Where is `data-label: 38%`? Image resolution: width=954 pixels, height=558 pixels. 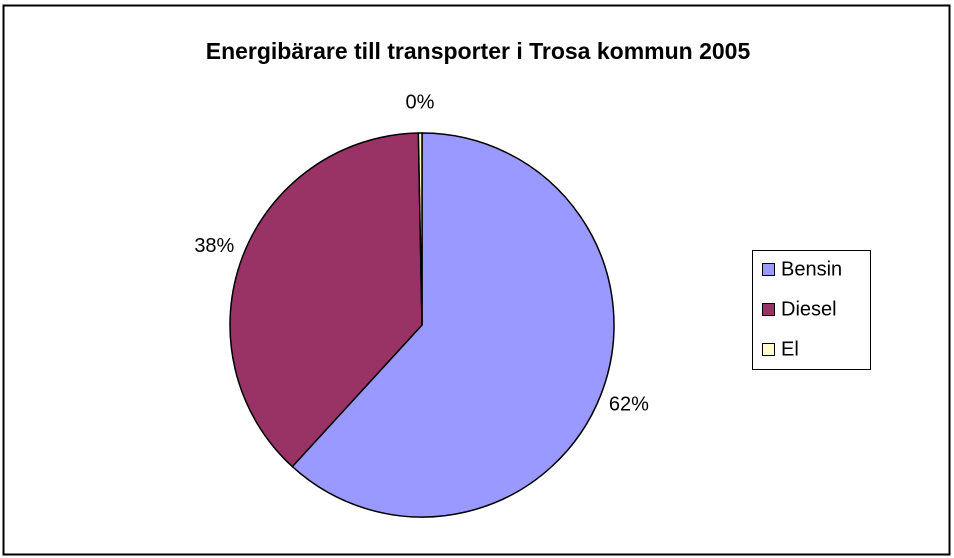 data-label: 38% is located at coordinates (214, 246).